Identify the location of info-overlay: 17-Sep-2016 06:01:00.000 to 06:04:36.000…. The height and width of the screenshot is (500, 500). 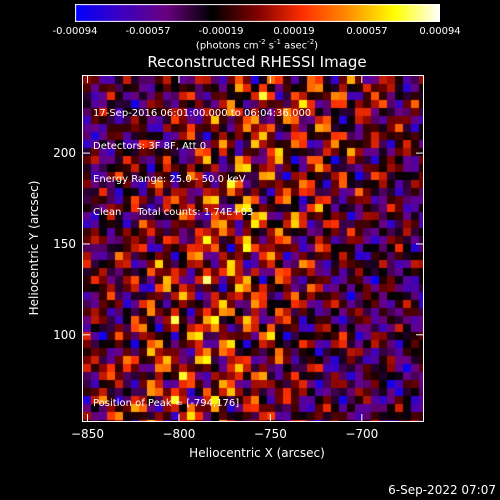
(202, 163).